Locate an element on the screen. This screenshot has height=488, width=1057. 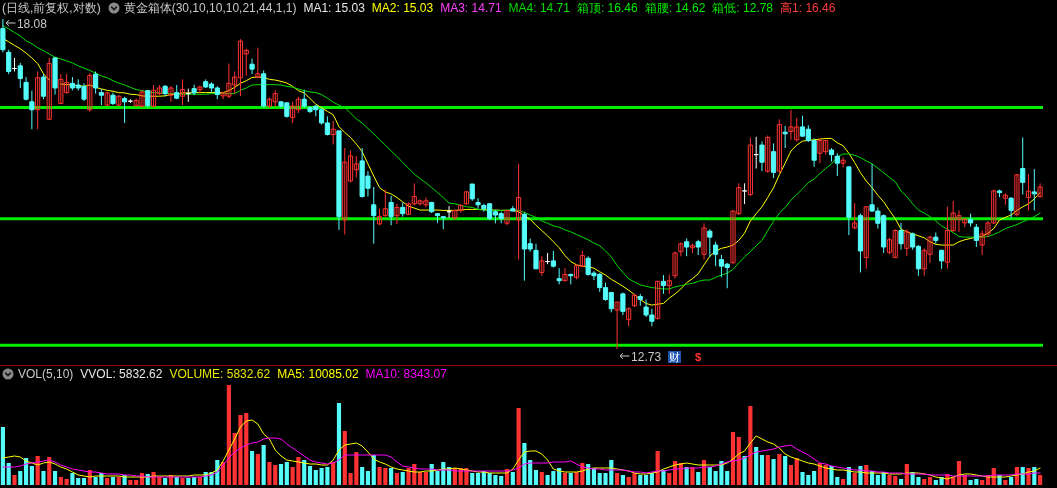
text: VVOL: 5832.62 is located at coordinates (121, 374).